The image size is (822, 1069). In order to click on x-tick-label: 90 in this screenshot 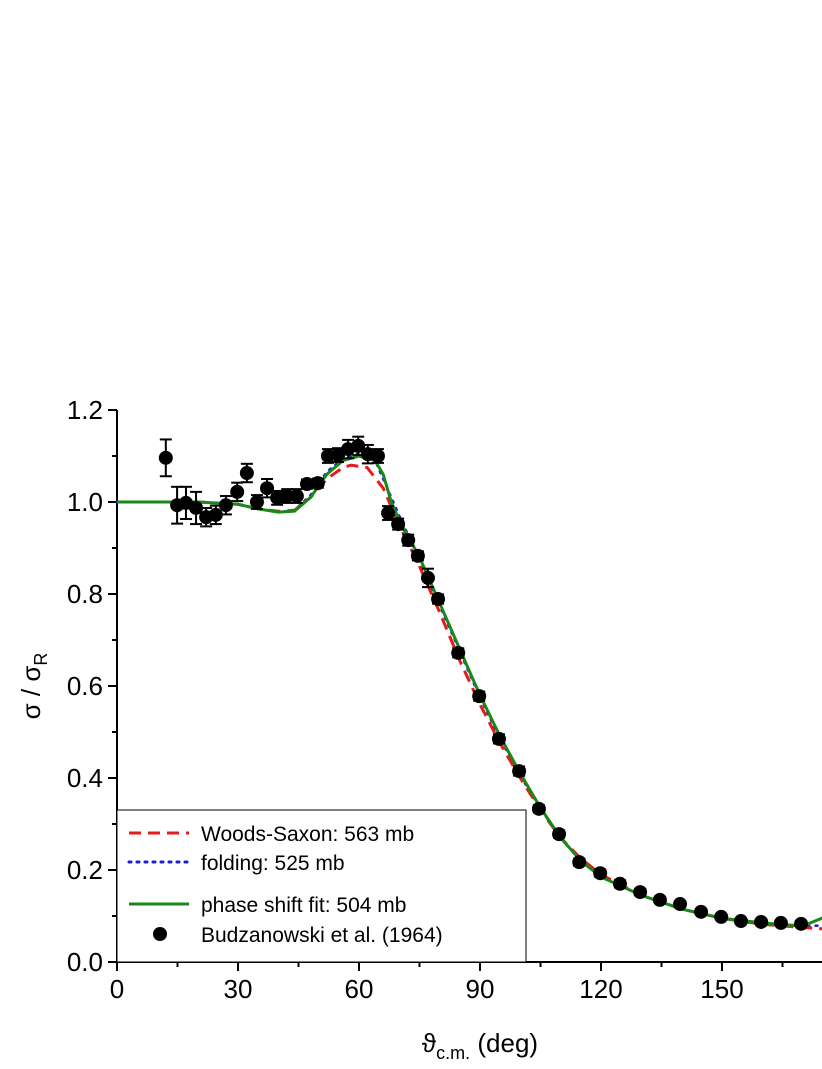, I will do `click(480, 989)`.